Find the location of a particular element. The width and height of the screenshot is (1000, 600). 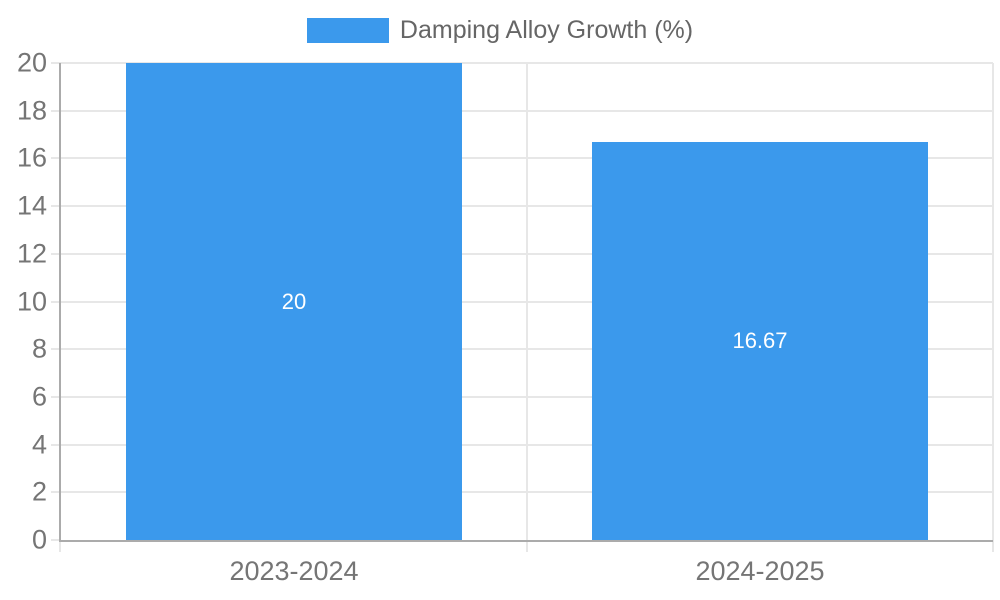

x-axis-line is located at coordinates (526, 541).